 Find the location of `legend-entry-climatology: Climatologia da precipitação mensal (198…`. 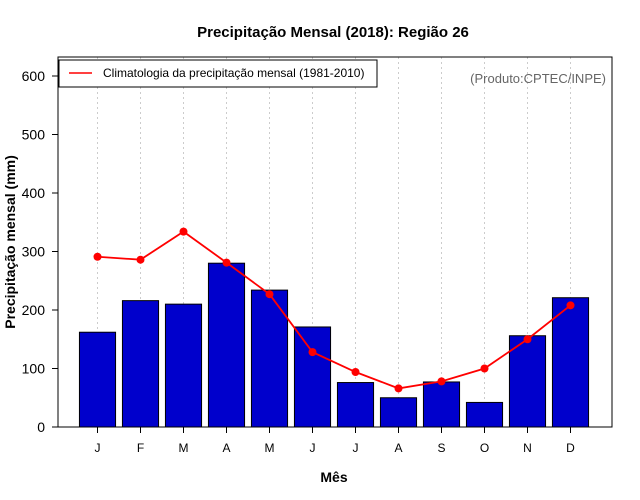

legend-entry-climatology: Climatologia da precipitação mensal (198… is located at coordinates (233, 73).